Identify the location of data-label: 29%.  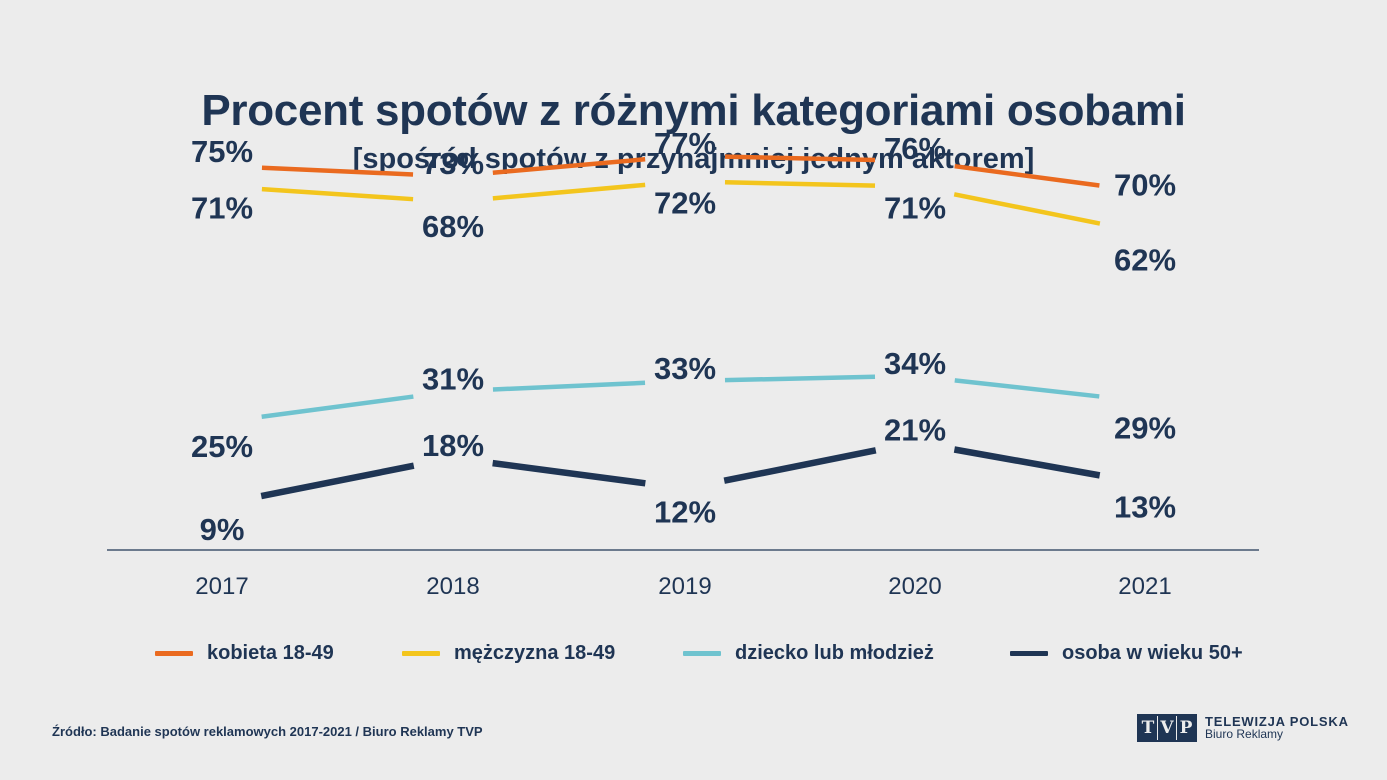
(1145, 428).